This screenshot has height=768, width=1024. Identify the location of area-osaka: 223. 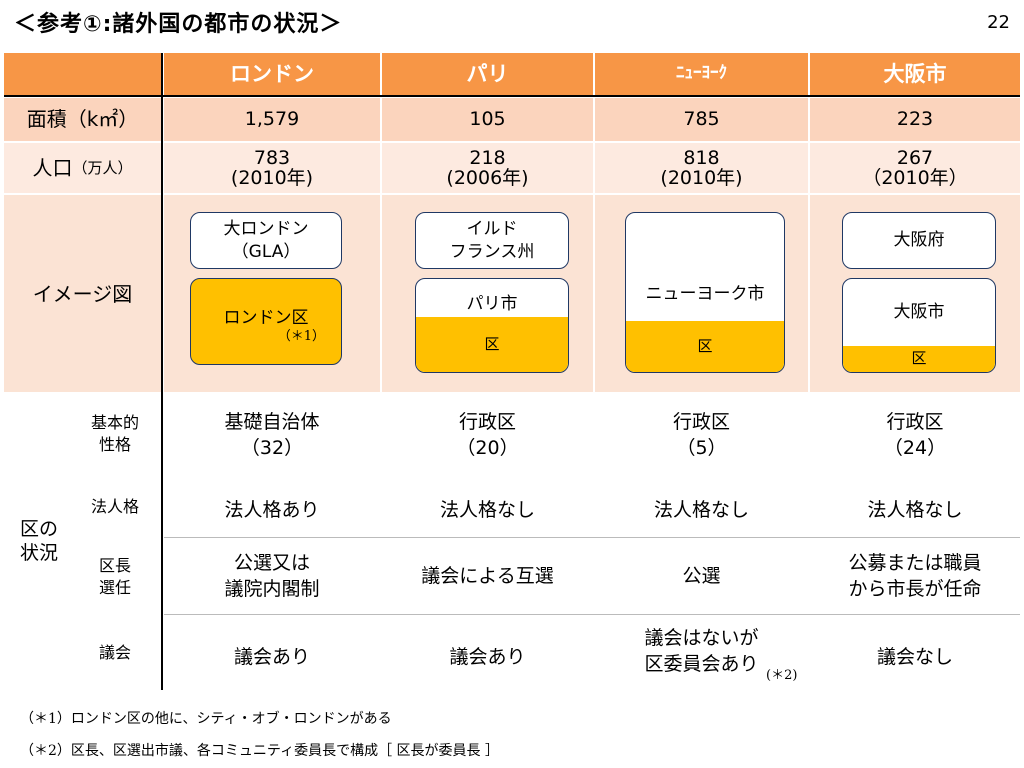
(915, 118).